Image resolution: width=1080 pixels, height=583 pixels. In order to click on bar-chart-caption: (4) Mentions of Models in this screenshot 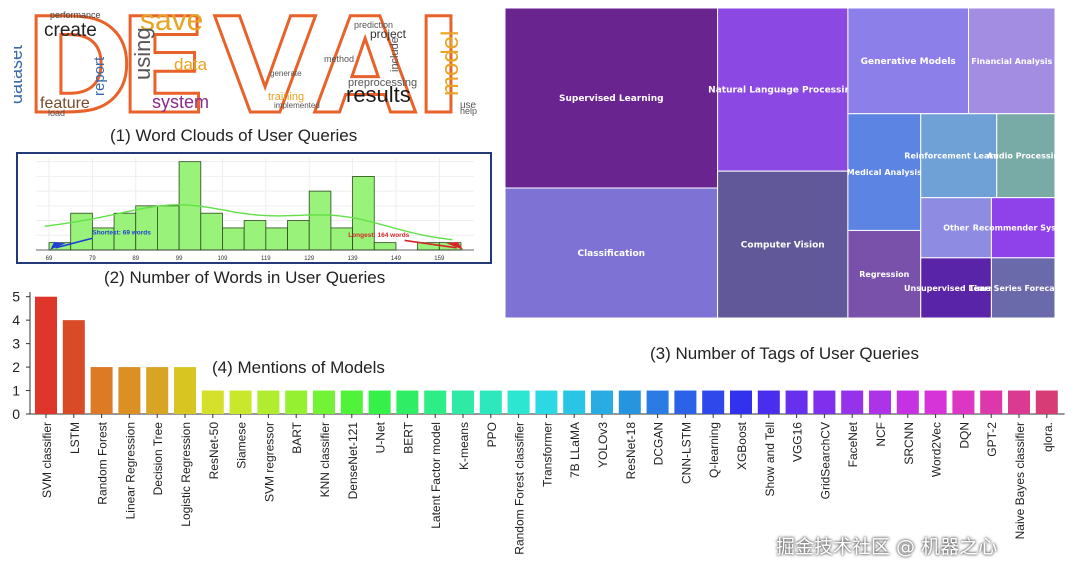, I will do `click(298, 367)`.